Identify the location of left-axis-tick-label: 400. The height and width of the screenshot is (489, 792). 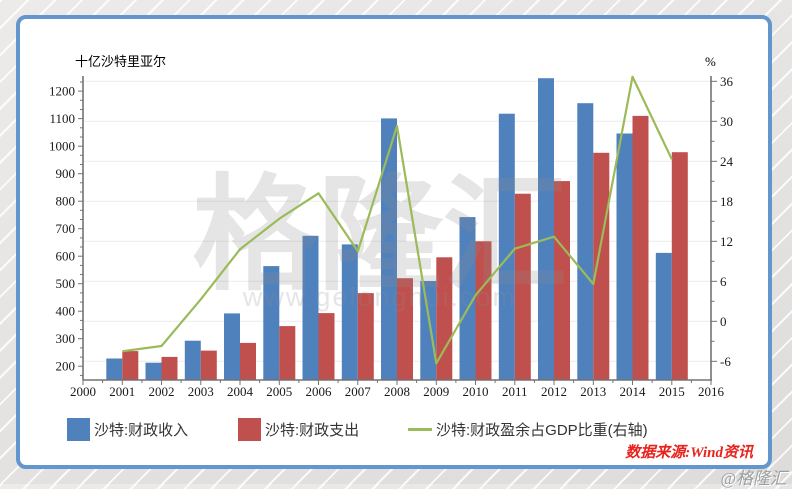
(66, 311).